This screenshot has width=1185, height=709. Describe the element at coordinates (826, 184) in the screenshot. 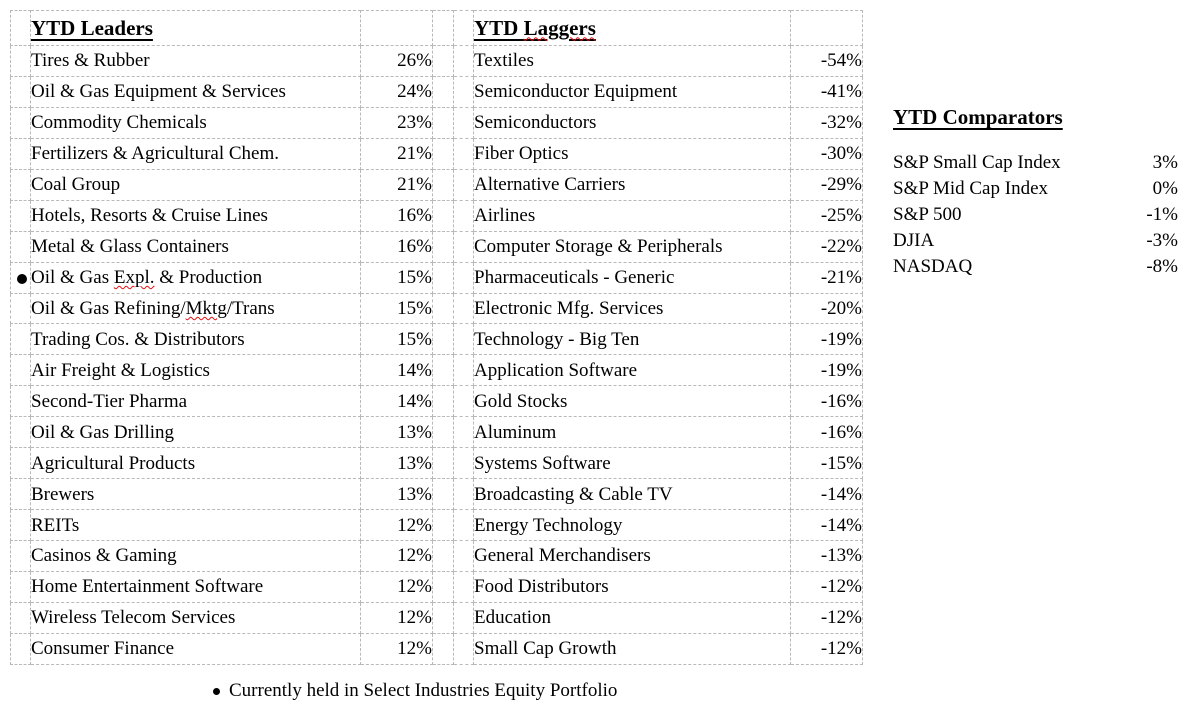

I see `lagger-value-cell: -29%` at that location.